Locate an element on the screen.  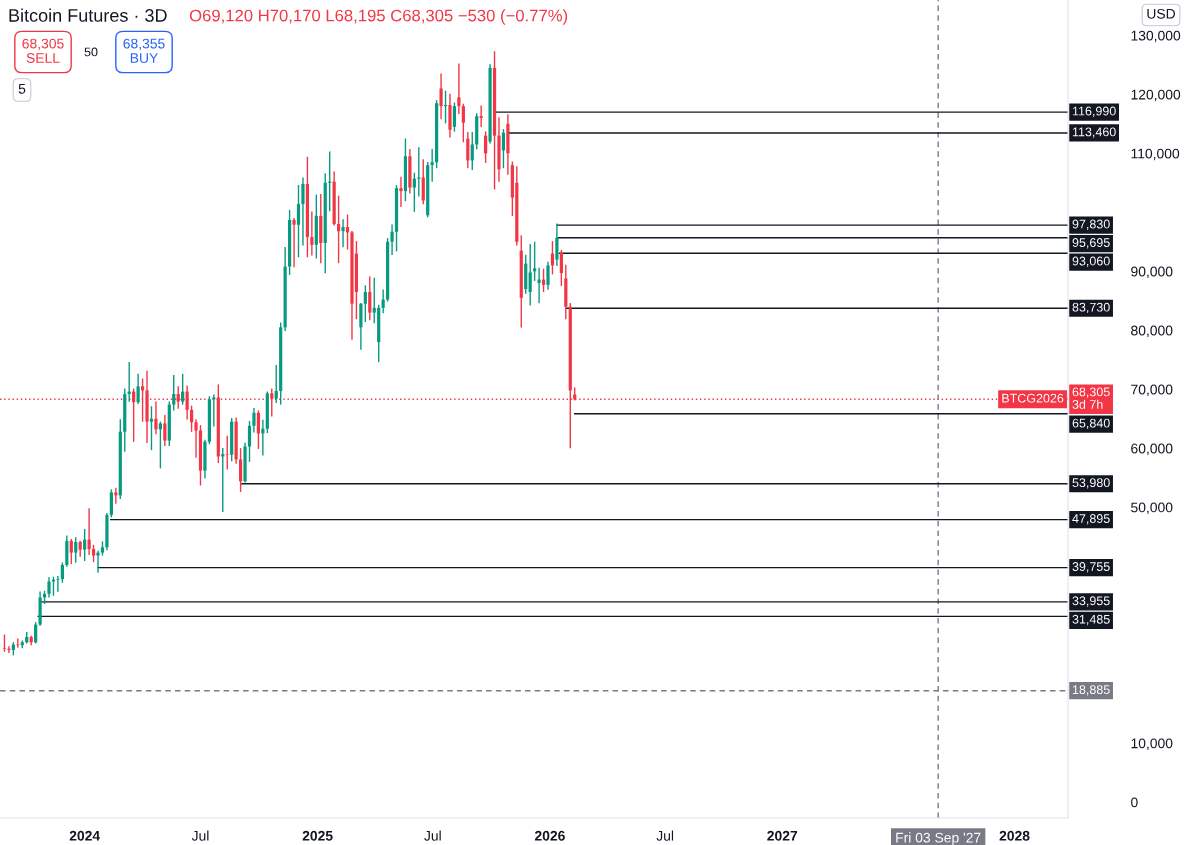
annotation: 68,355 BUY is located at coordinates (144, 50).